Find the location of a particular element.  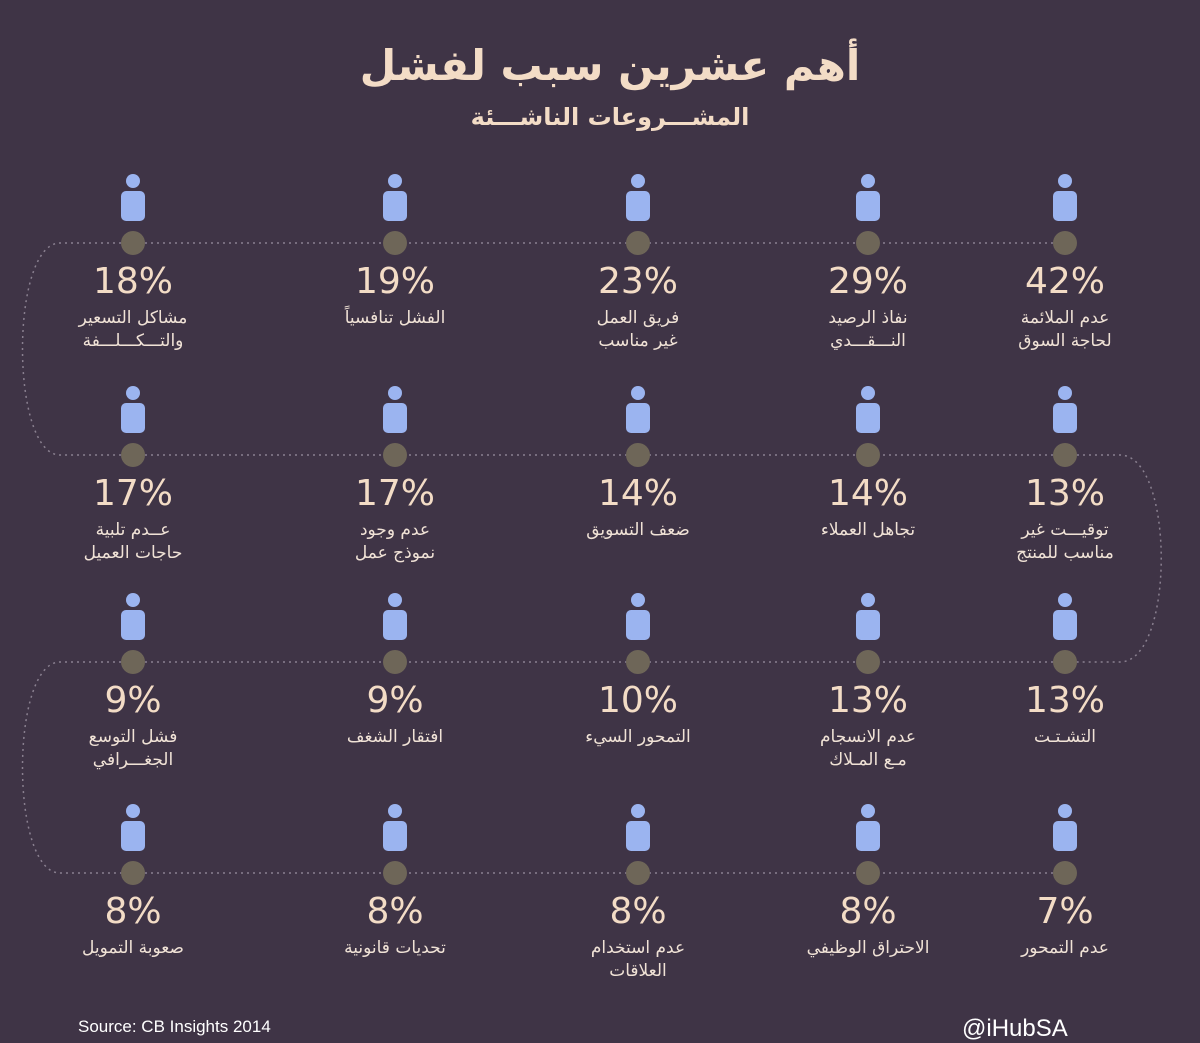

label: ضعف التسويق is located at coordinates (638, 530).